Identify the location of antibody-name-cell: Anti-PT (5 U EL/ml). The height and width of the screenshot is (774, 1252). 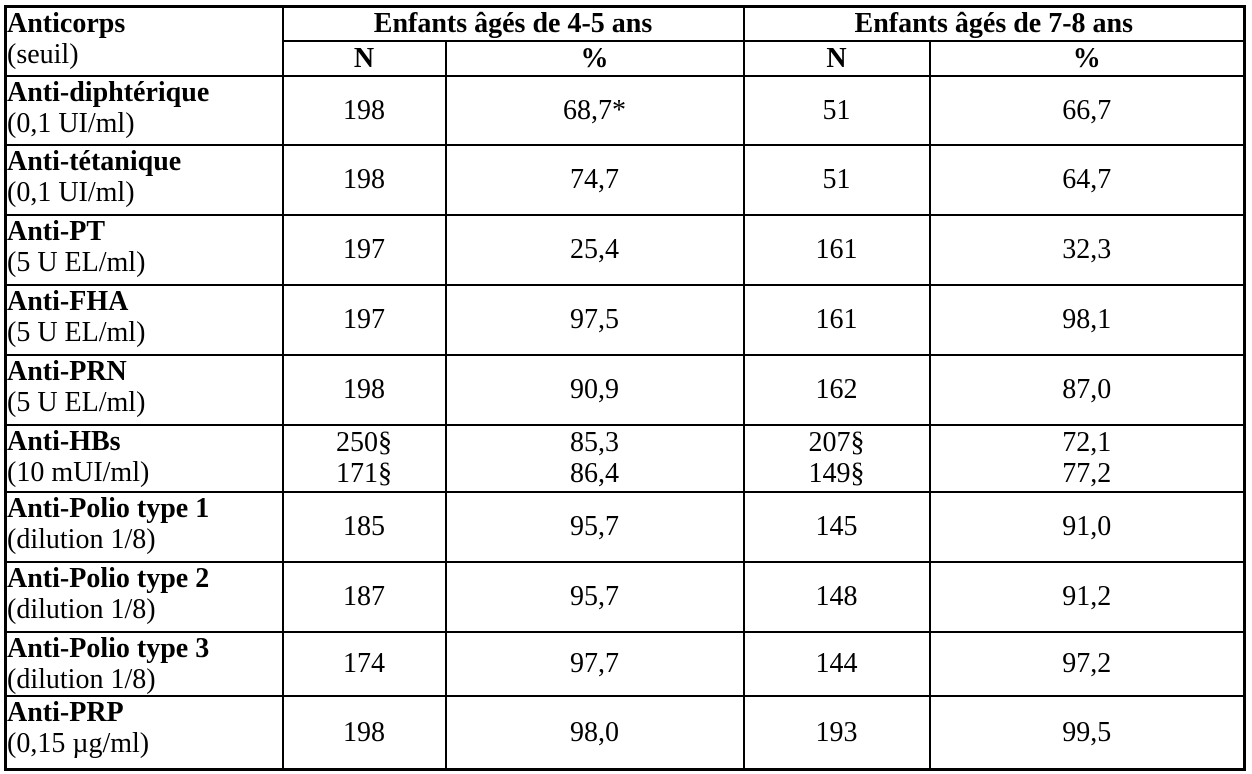
(144, 249).